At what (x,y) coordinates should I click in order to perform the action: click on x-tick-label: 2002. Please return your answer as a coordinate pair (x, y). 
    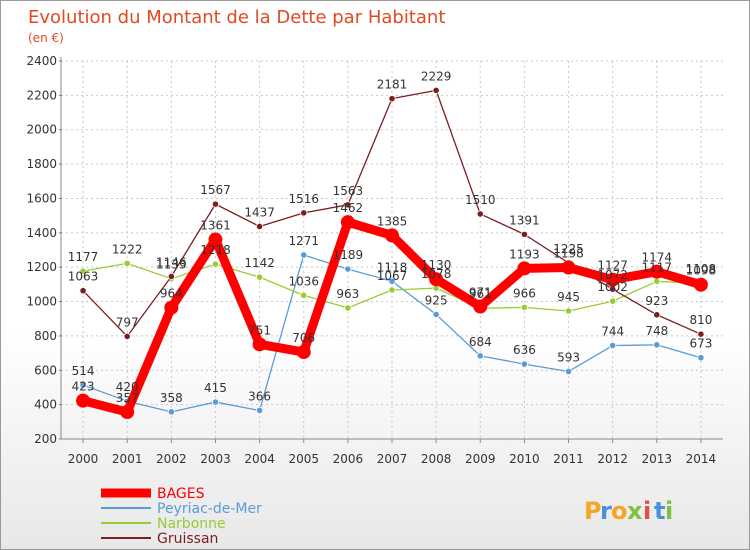
    Looking at the image, I should click on (171, 459).